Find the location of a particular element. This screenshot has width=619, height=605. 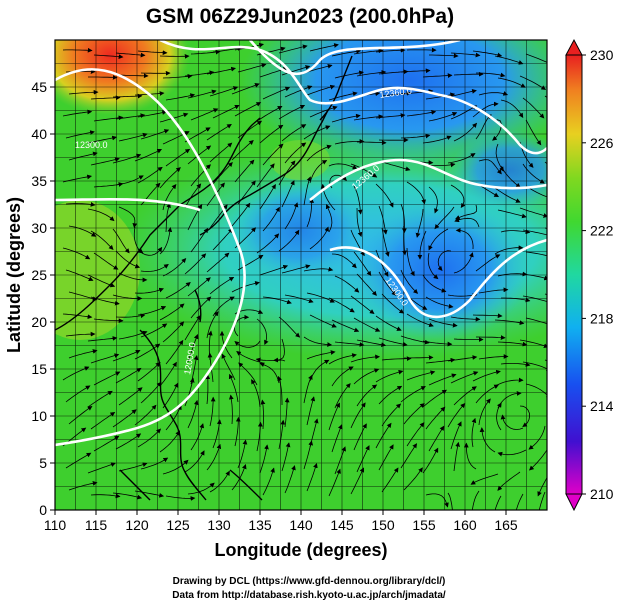

cold-region-far-east is located at coordinates (498, 170).